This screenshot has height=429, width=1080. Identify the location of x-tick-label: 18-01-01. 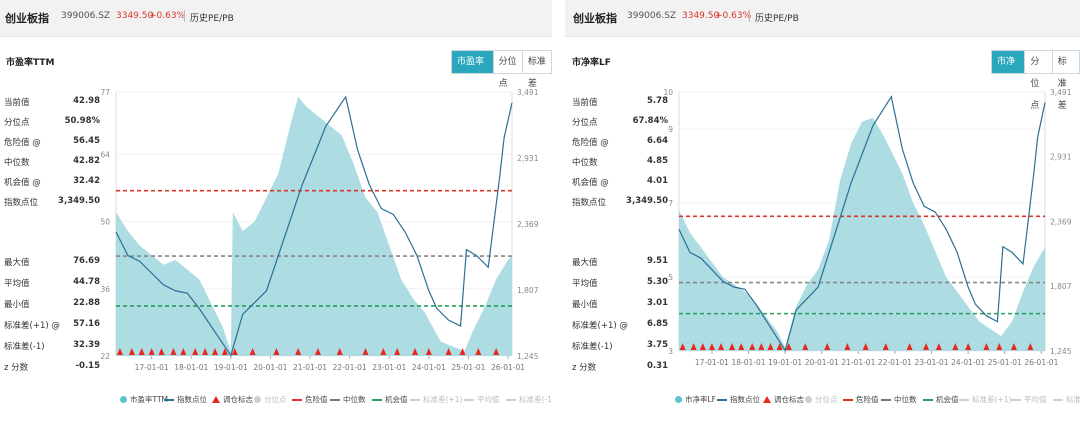
(191, 367).